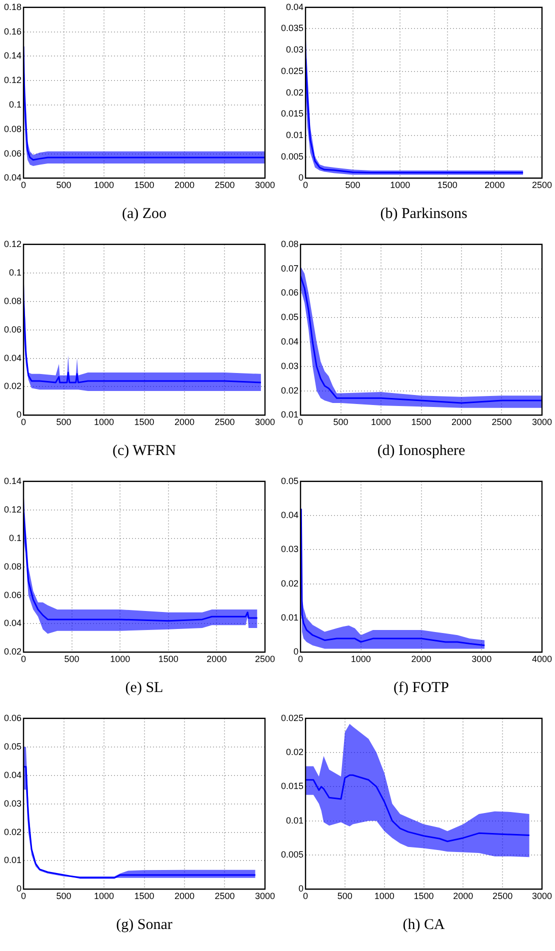 This screenshot has height=951, width=555. What do you see at coordinates (144, 688) in the screenshot?
I see `x-axis-title: (e) SL` at bounding box center [144, 688].